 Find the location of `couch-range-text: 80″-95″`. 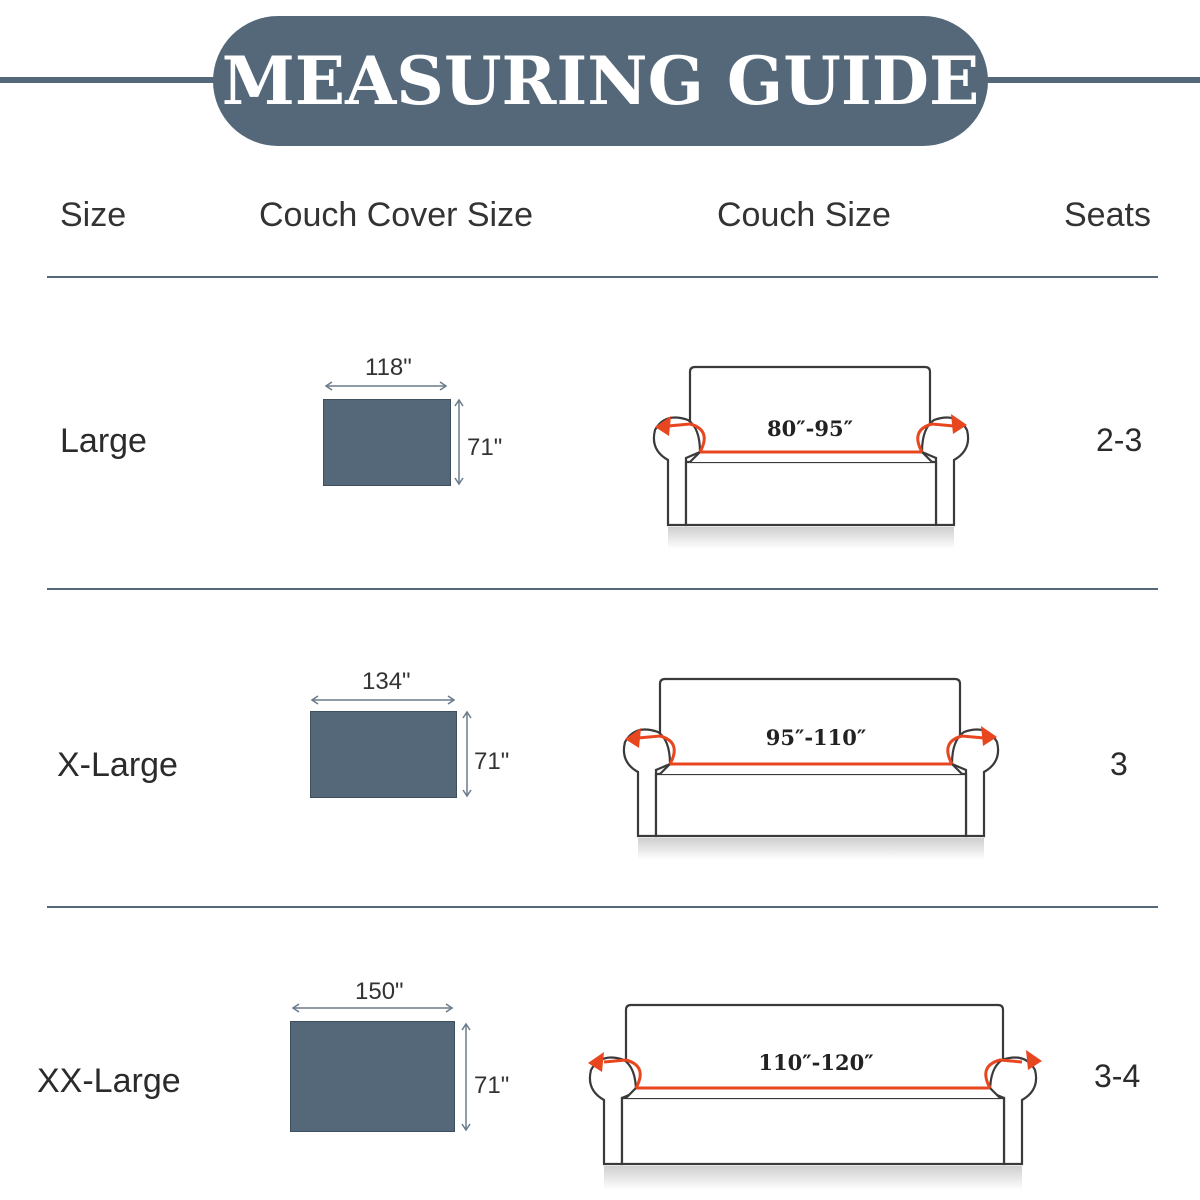

couch-range-text: 80″-95″ is located at coordinates (810, 428).